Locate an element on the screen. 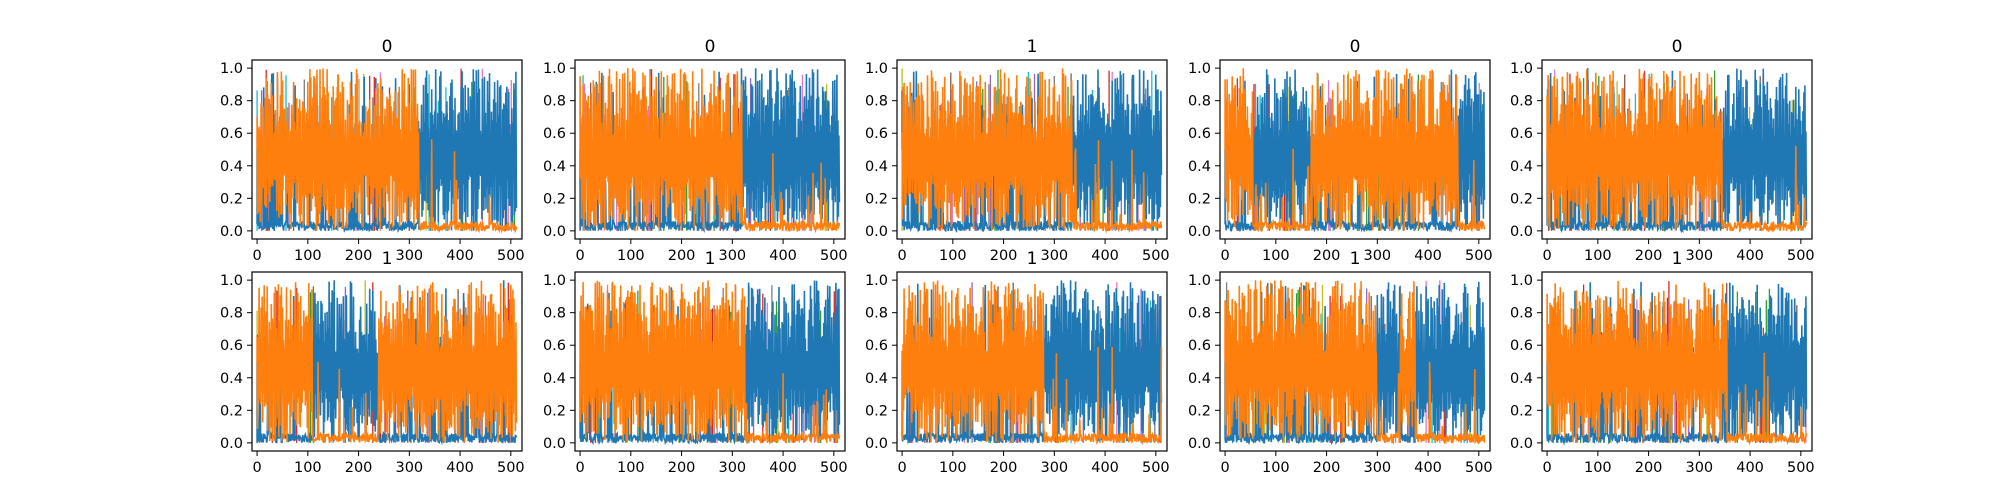 Image resolution: width=2000 pixels, height=500 pixels. subplot-10: 0 100 200 300 400 500 0.0 0.2 0.4 0.6 0.8 1.0 1 is located at coordinates (1662, 362).